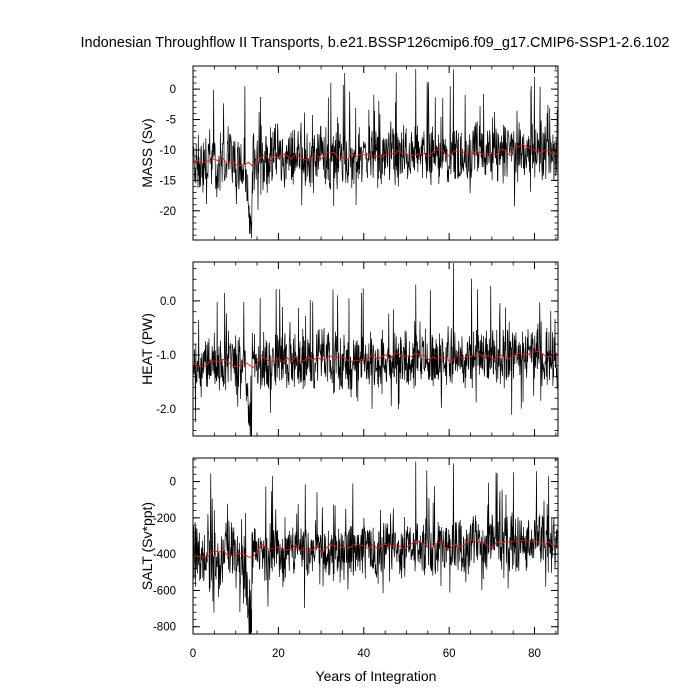 The image size is (700, 700). I want to click on y-axis-label: SALT (Sv*ppt), so click(147, 546).